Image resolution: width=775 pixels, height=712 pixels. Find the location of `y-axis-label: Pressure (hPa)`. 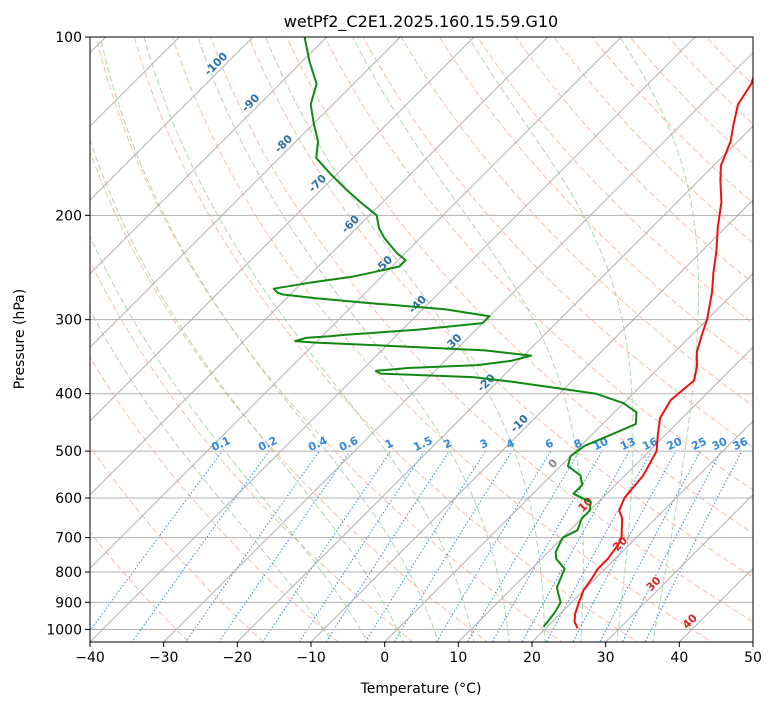

y-axis-label: Pressure (hPa) is located at coordinates (20, 339).